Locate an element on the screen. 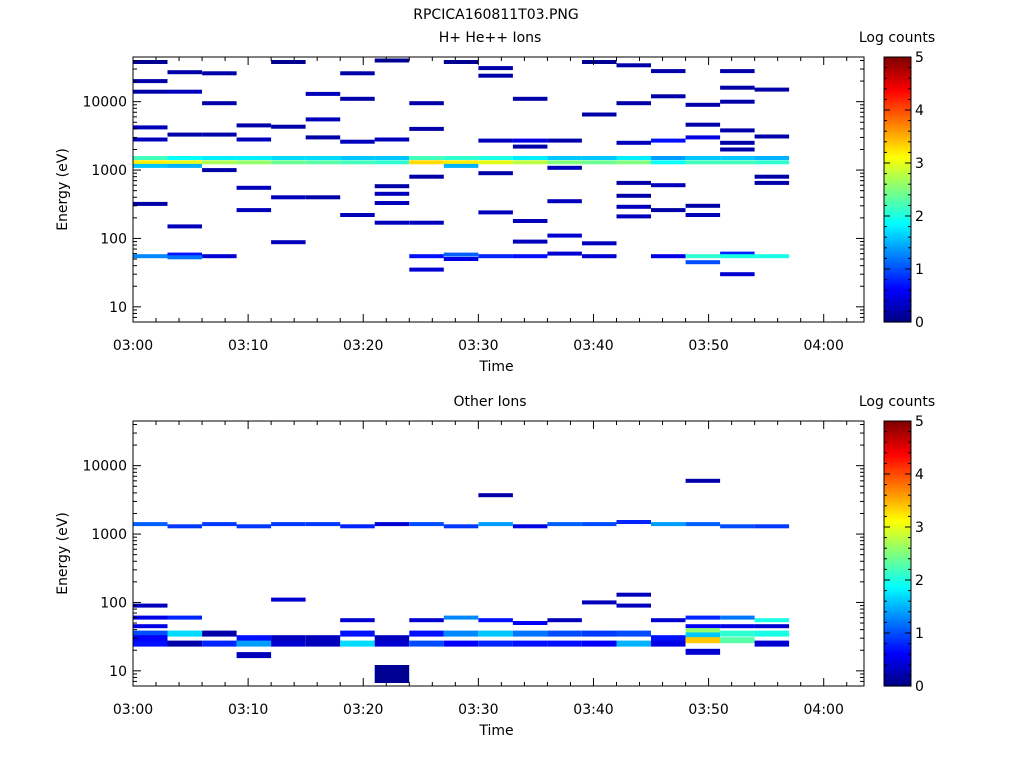 The height and width of the screenshot is (768, 1024). y-tick-label: 10 is located at coordinates (118, 308).